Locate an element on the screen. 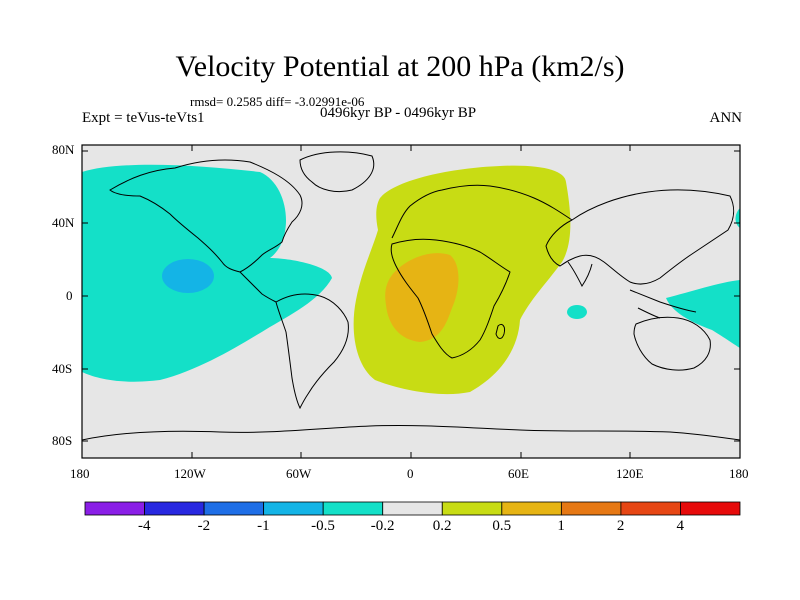 Image resolution: width=800 pixels, height=600 pixels. x-tick-label: 60E is located at coordinates (518, 473).